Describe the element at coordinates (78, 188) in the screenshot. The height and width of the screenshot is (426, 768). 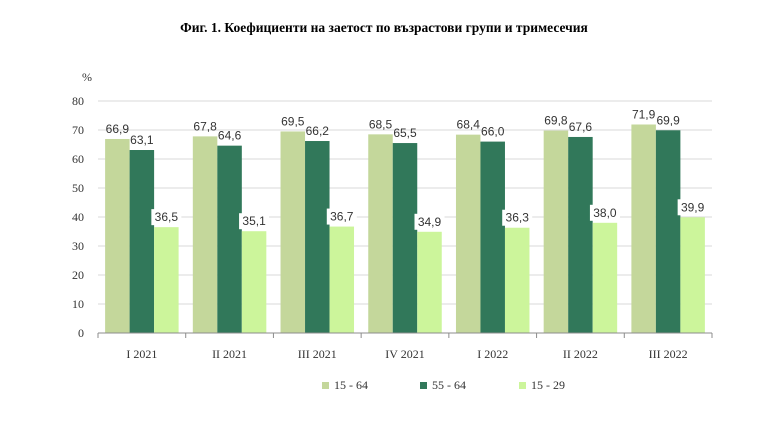
I see `y-tick-label: 50` at that location.